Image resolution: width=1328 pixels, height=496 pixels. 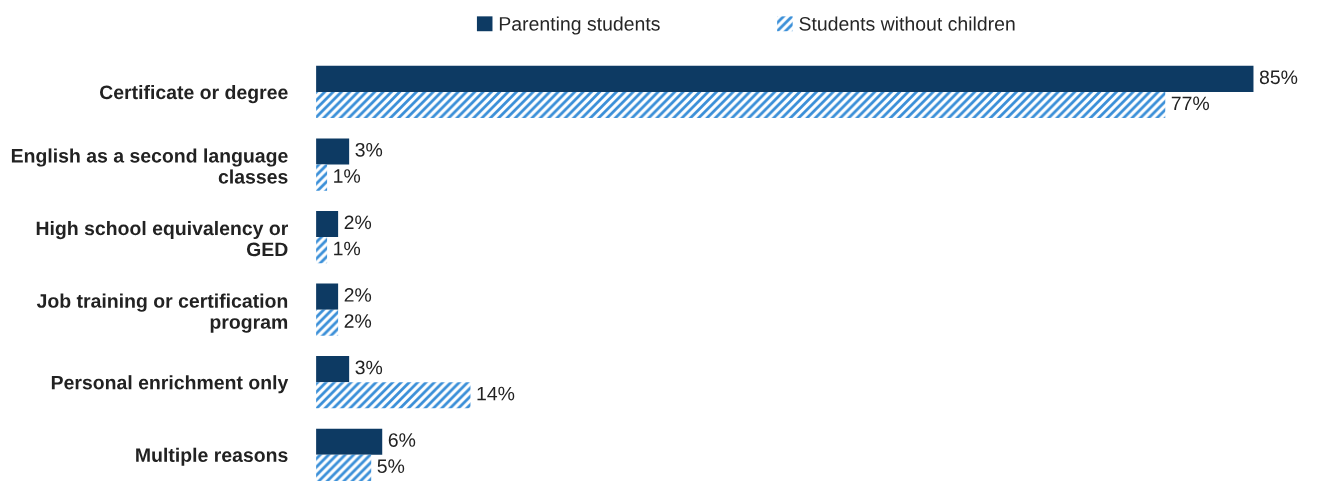 I want to click on y-tick-label: Job training or certification program, so click(x=162, y=313).